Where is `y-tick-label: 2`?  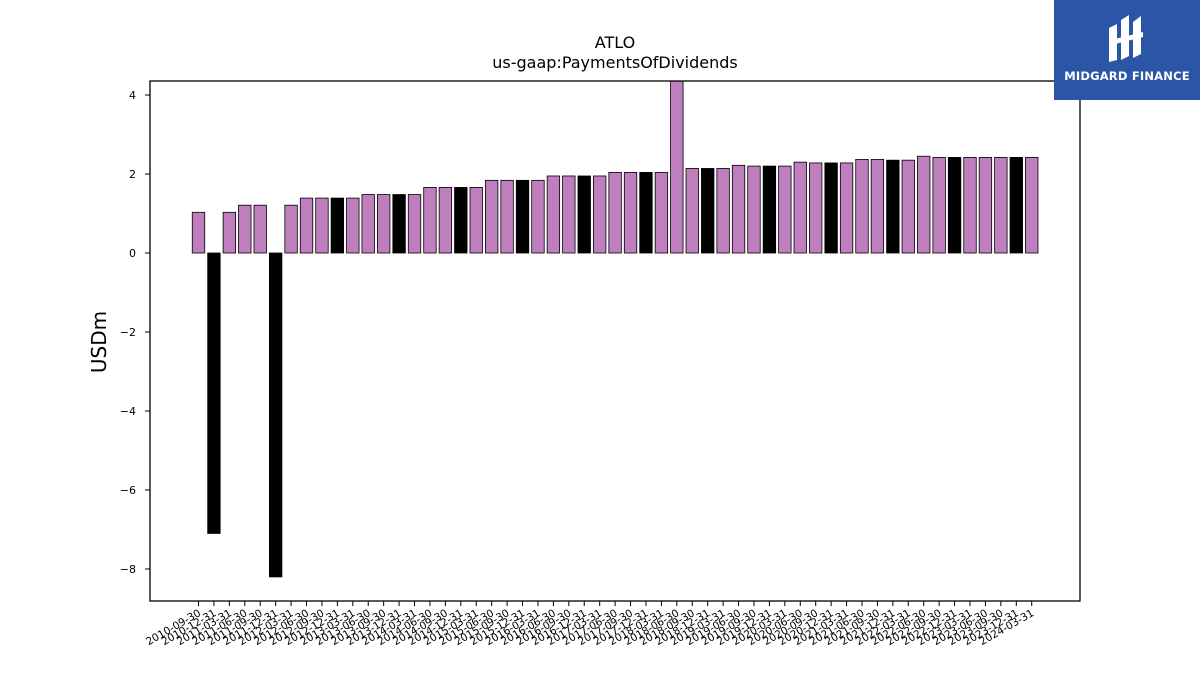
y-tick-label: 2 is located at coordinates (132, 174).